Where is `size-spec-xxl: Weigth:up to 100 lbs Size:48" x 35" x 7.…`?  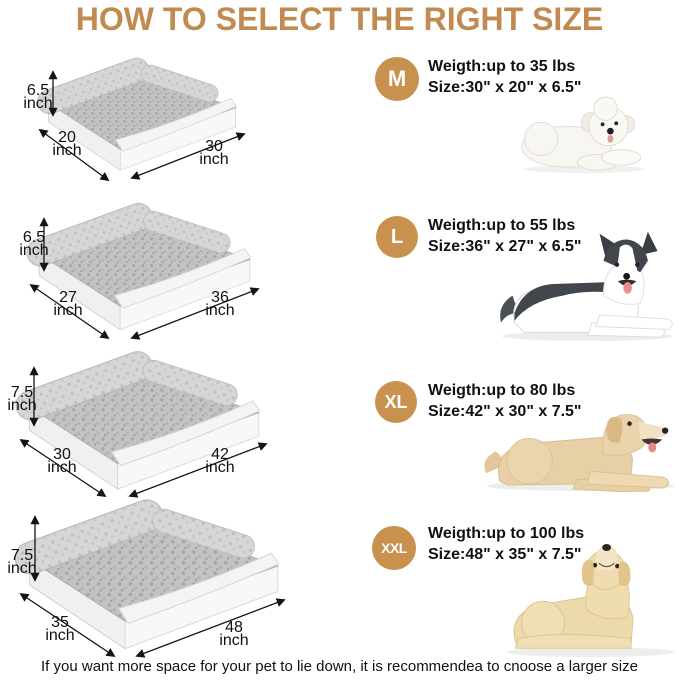
size-spec-xxl: Weigth:up to 100 lbs Size:48" x 35" x 7.… is located at coordinates (506, 544).